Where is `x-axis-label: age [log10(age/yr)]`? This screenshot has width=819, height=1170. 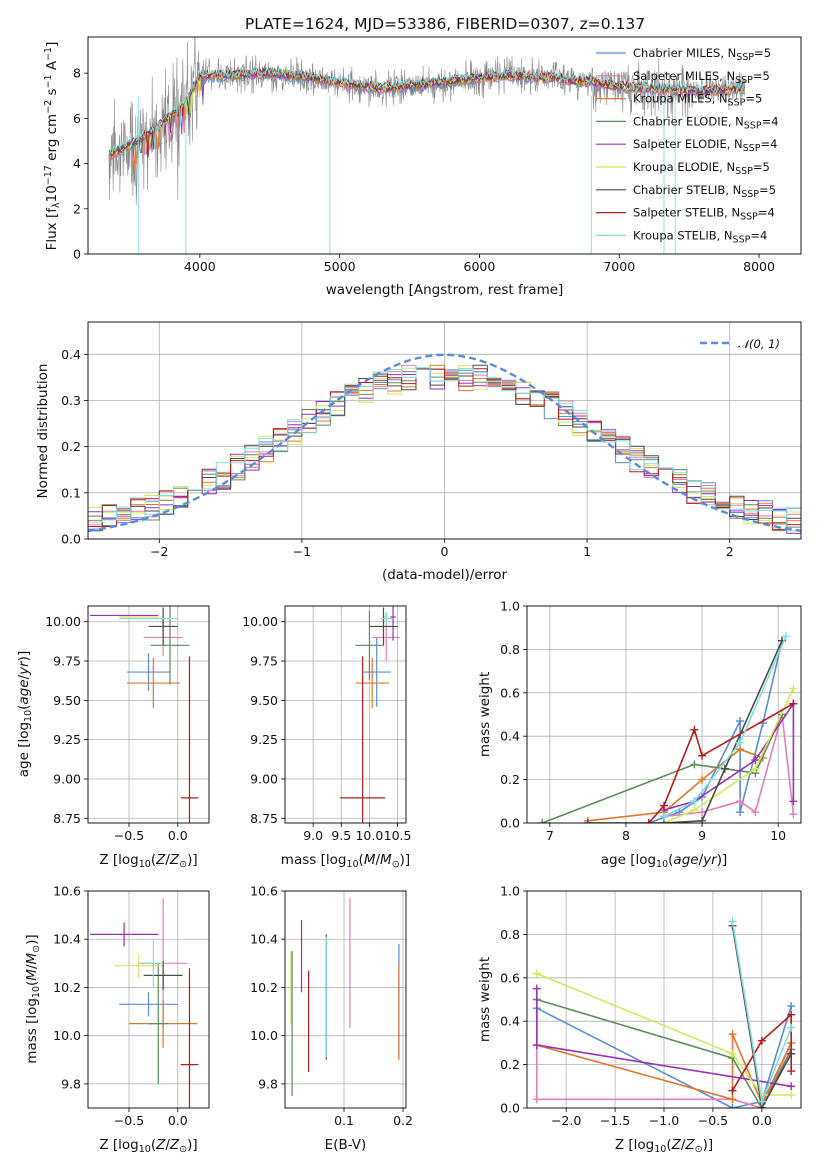 x-axis-label: age [log10(age/yr)] is located at coordinates (664, 861).